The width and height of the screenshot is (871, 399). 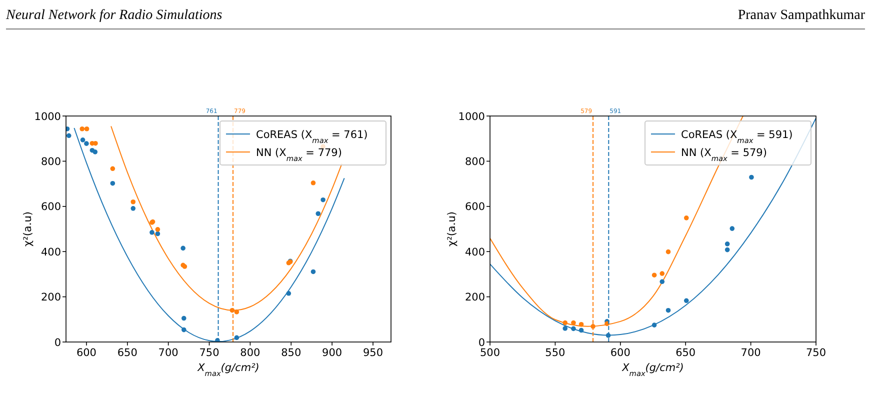 I want to click on text: Neural Network for Radio Simulations, so click(x=114, y=15).